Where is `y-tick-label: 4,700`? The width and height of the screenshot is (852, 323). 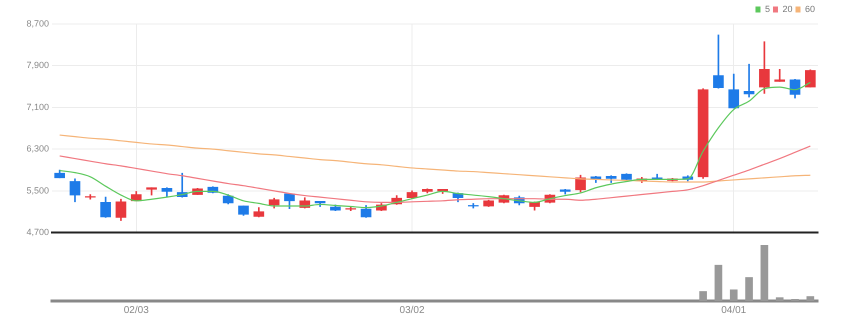
y-tick-label: 4,700 is located at coordinates (37, 232).